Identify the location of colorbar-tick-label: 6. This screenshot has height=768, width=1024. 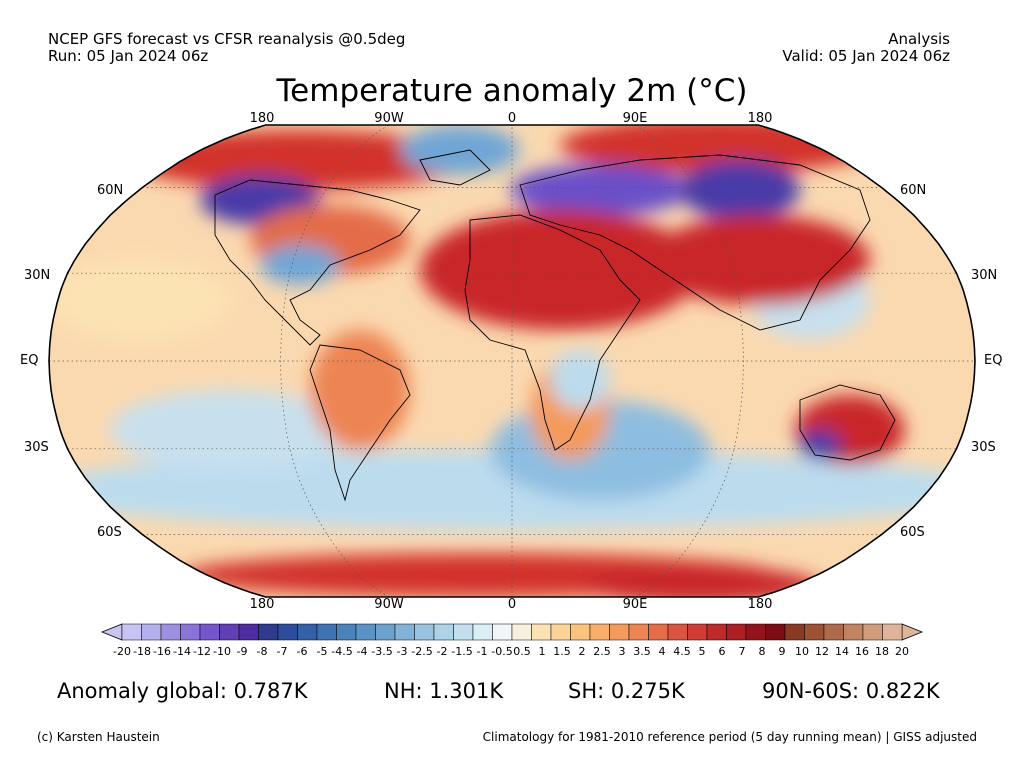
(722, 651).